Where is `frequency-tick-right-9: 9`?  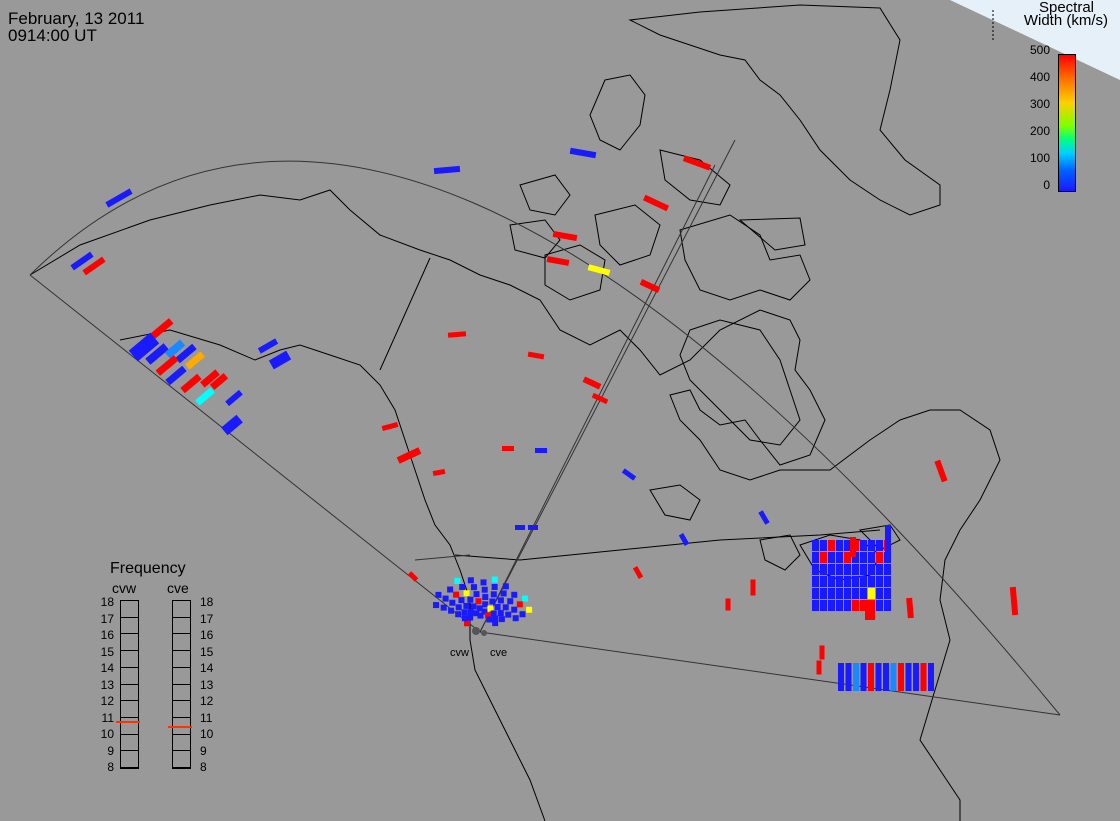 frequency-tick-right-9: 9 is located at coordinates (203, 750).